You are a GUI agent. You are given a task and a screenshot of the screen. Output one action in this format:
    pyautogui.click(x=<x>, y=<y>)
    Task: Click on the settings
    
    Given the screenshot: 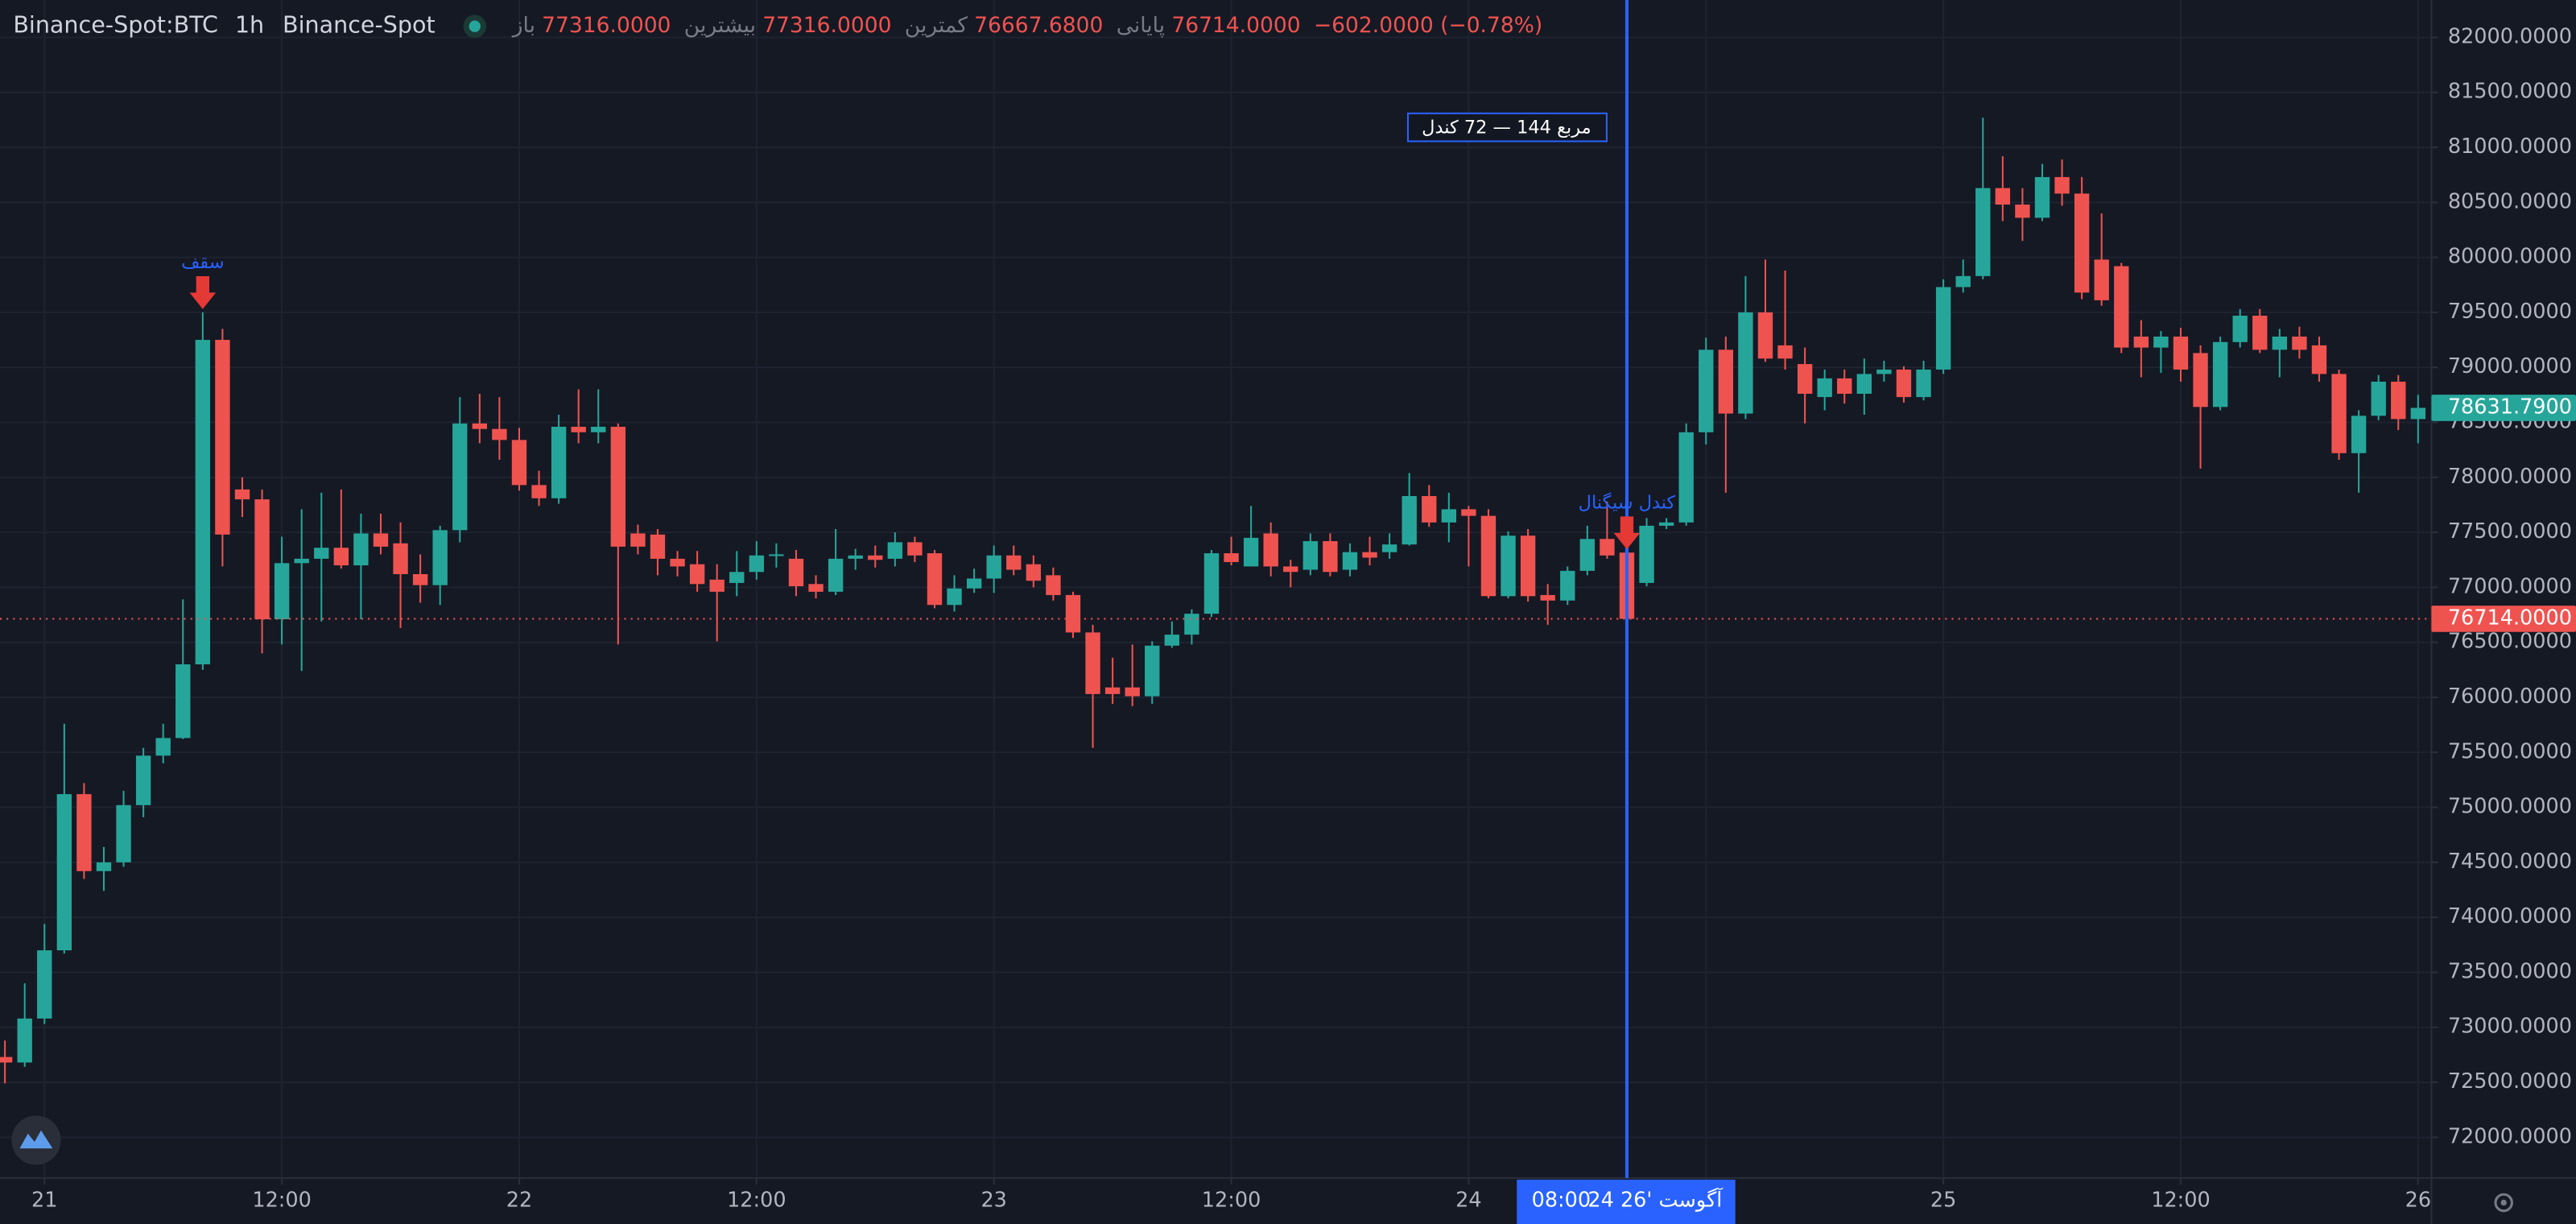 What is the action you would take?
    pyautogui.click(x=2503, y=1203)
    